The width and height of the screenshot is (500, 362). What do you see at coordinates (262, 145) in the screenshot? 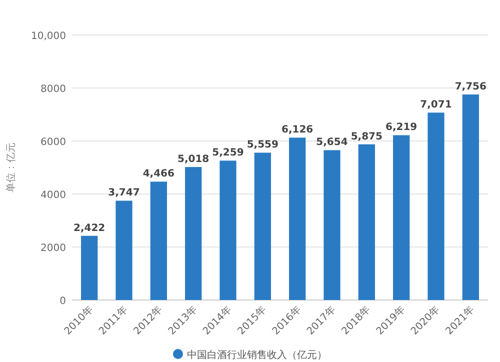
I see `data-label: 5,559` at bounding box center [262, 145].